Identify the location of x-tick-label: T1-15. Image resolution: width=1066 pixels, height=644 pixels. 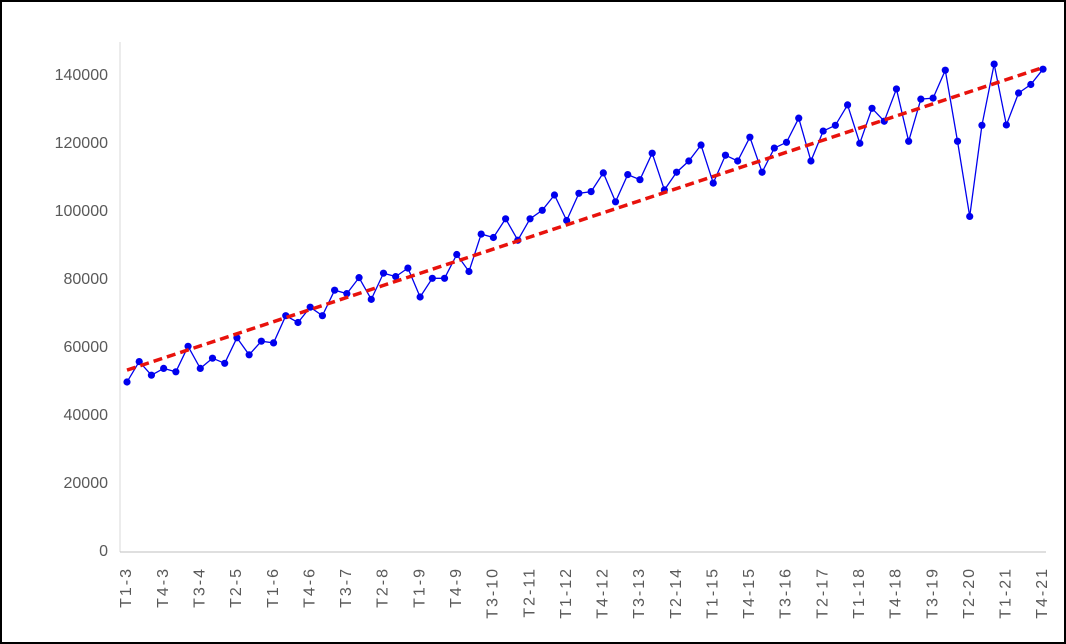
(712, 593).